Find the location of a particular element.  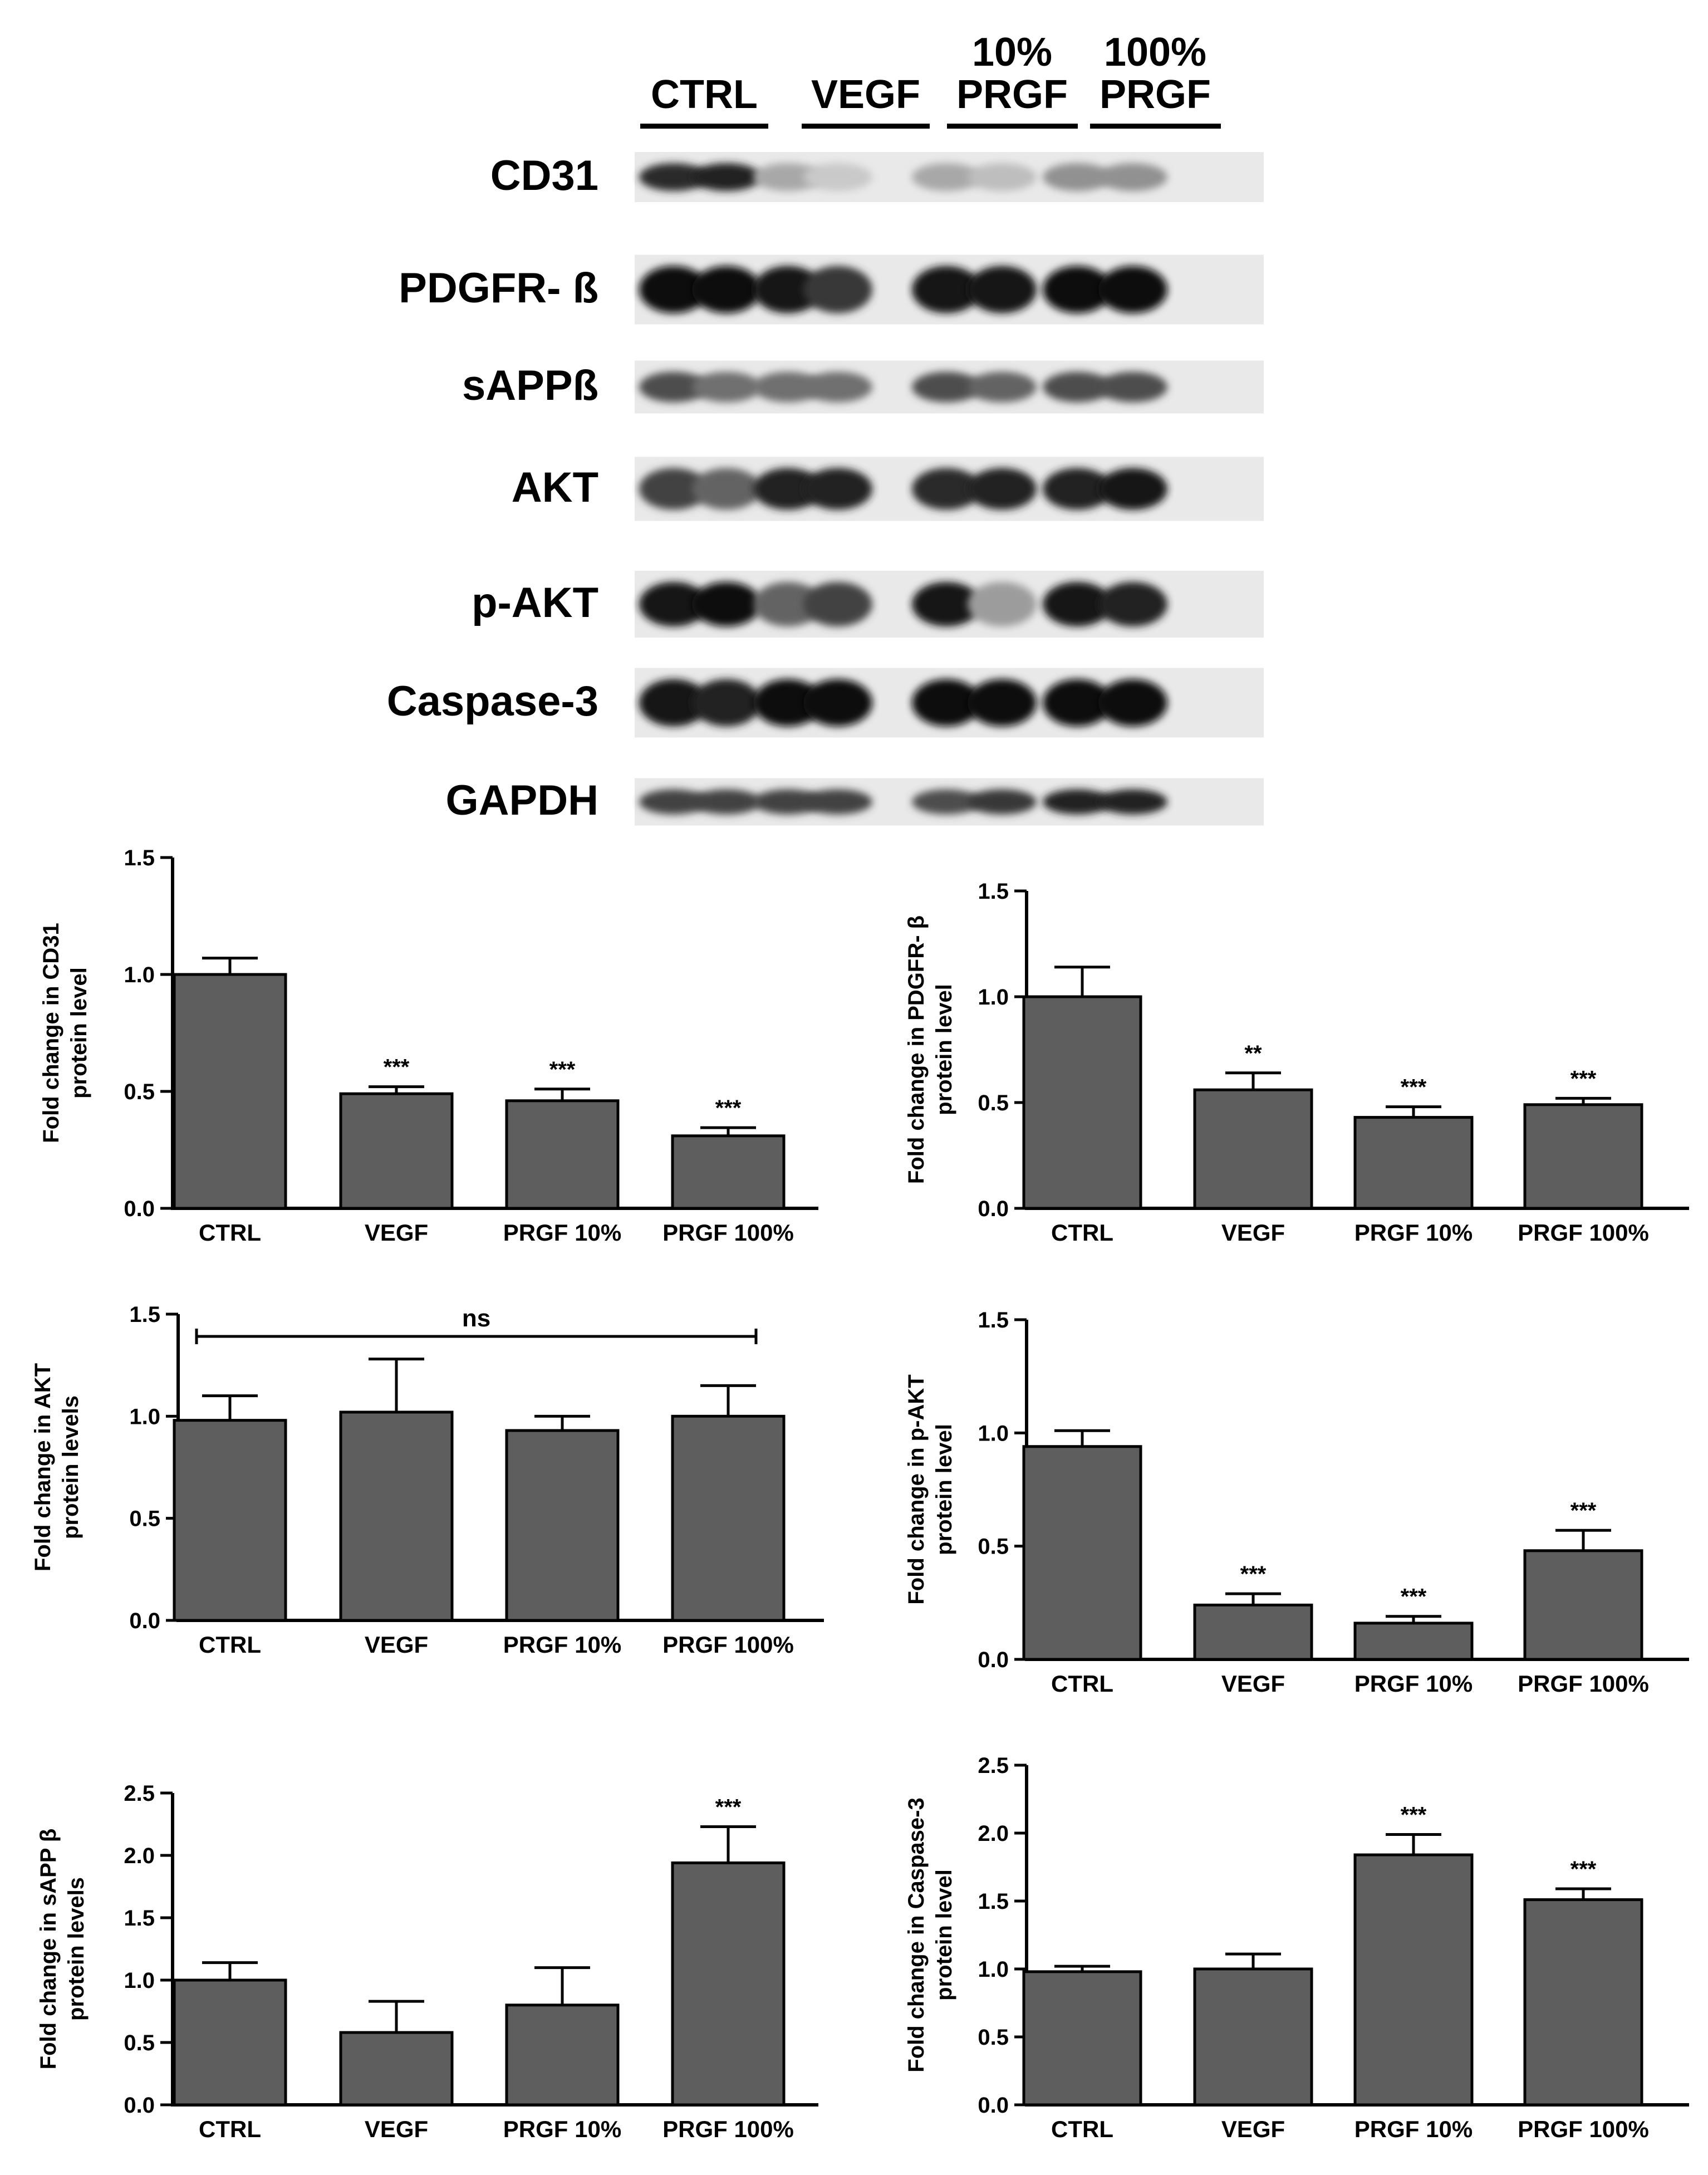

comparison-label: ns is located at coordinates (476, 1318).